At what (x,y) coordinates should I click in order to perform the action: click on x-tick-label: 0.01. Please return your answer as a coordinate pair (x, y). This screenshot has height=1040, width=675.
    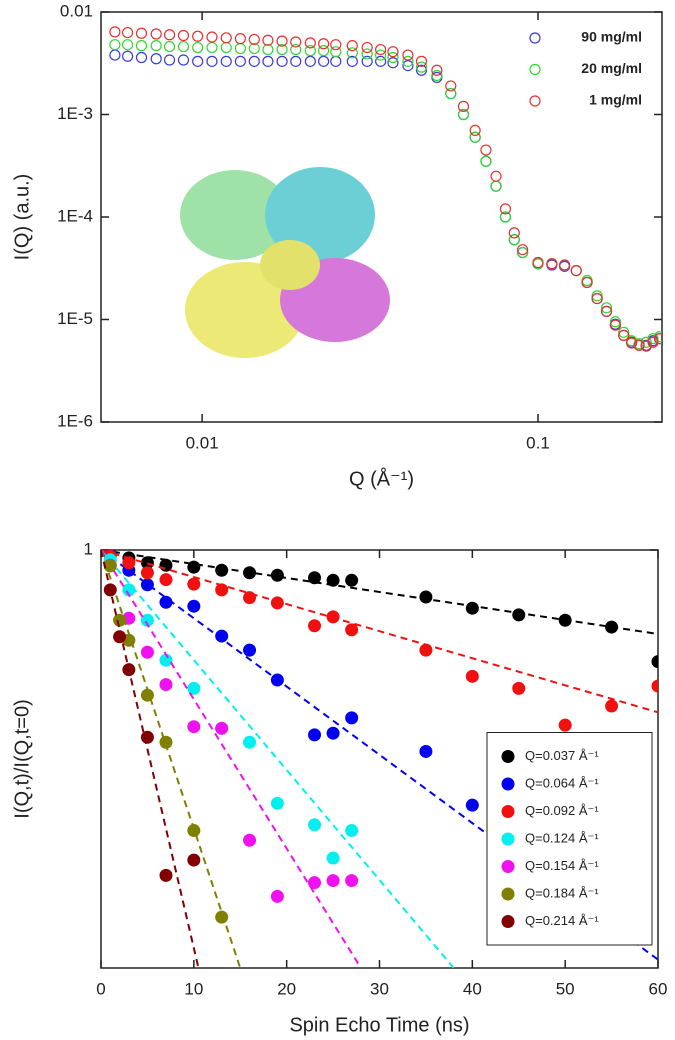
    Looking at the image, I should click on (202, 442).